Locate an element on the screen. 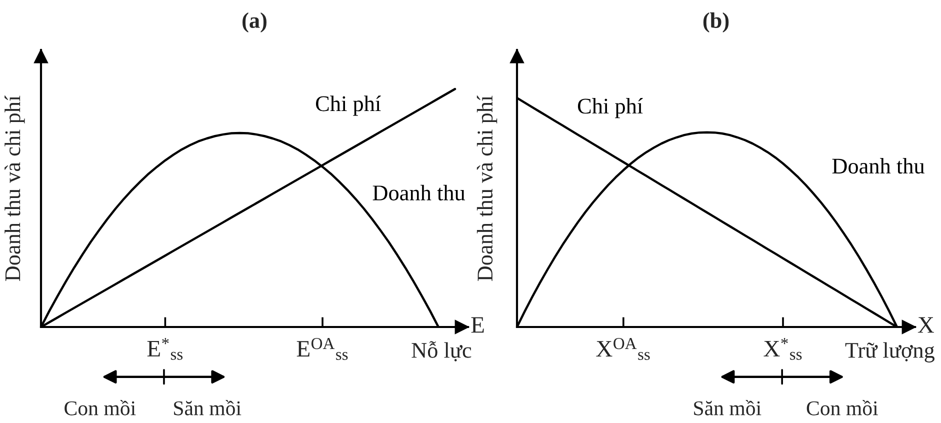 This screenshot has width=941, height=423. x-tick-label: E$^{OA}$$_{ss}$ is located at coordinates (322, 349).